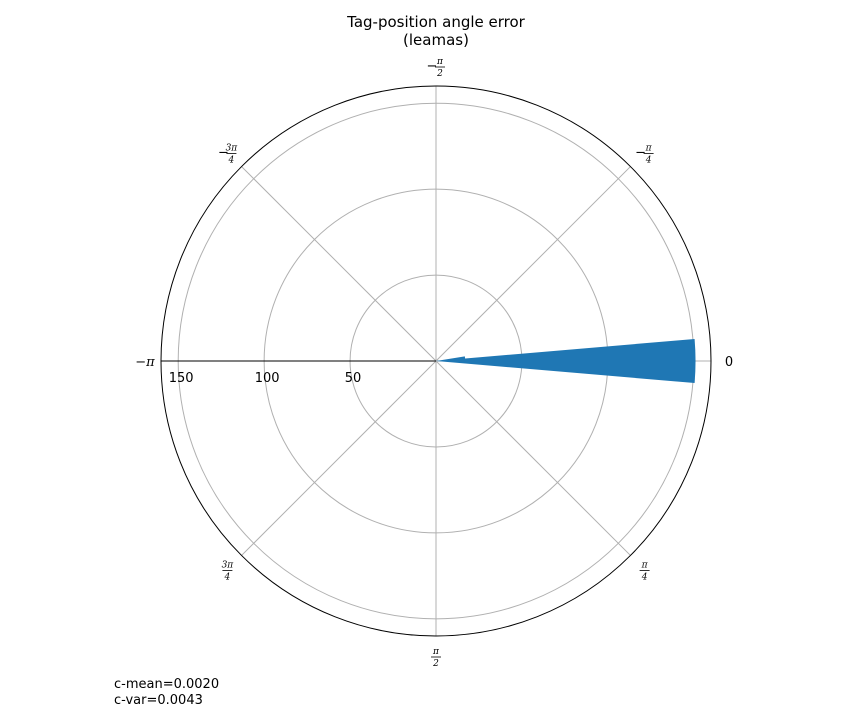 The width and height of the screenshot is (851, 716). I want to click on bars-layer, so click(566, 361).